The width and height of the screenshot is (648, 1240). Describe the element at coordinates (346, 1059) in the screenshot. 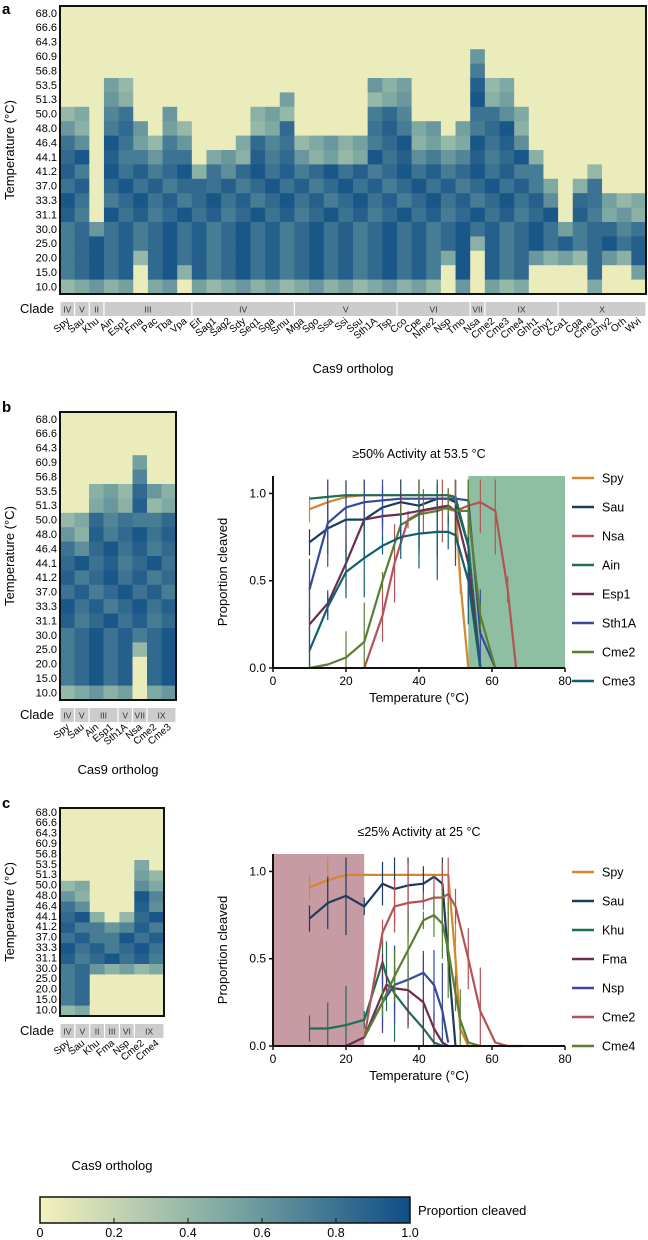

I see `x-tick-label: 20` at that location.